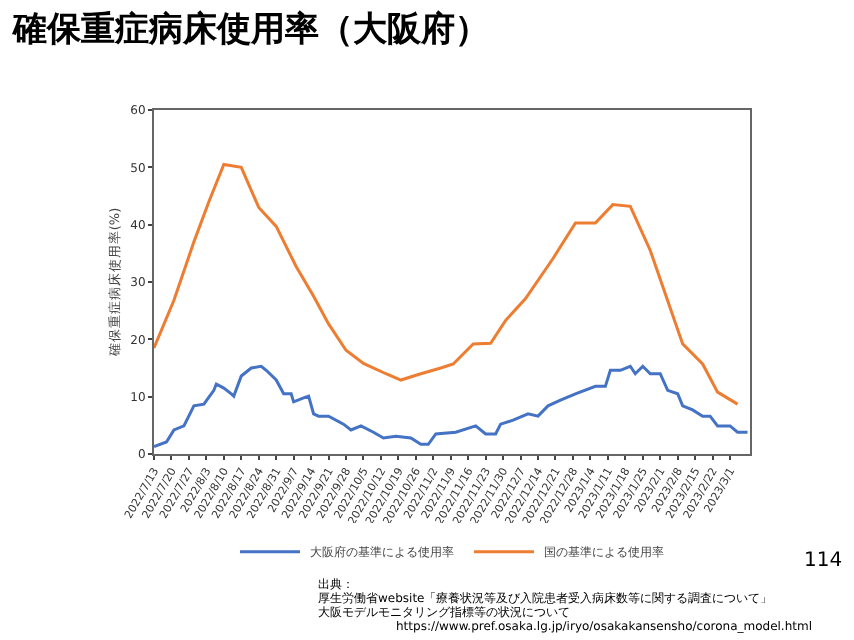  I want to click on chart-title: 確保重症病床使用率（大阪府）, so click(249, 29).